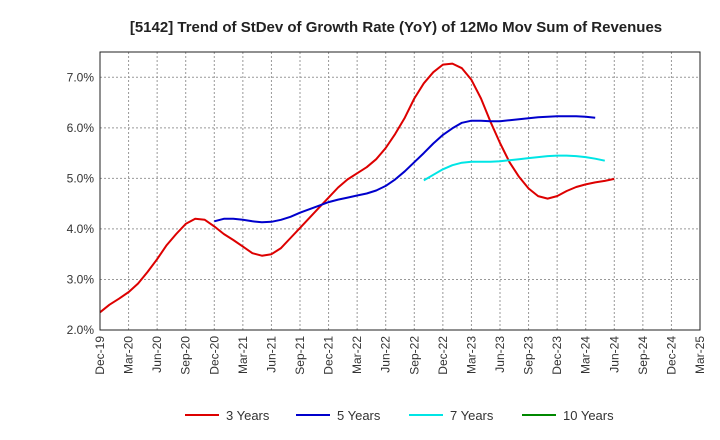 This screenshot has width=720, height=440. Describe the element at coordinates (271, 354) in the screenshot. I see `x-tick-label: Jun-21` at that location.